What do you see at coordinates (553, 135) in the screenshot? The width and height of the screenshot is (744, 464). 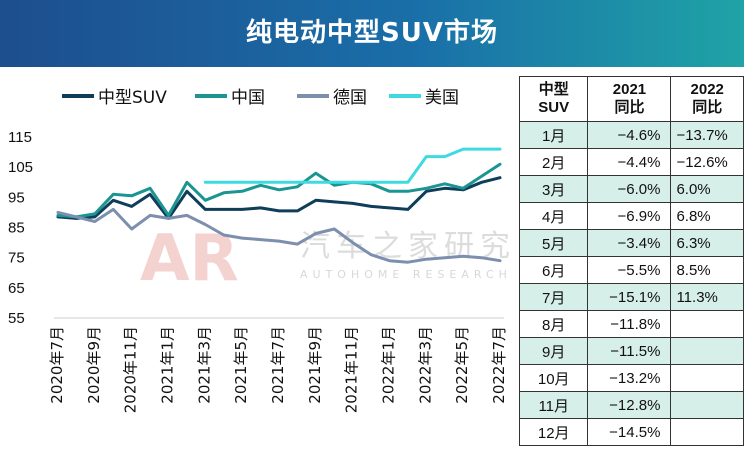 I see `table-cell-month: 1月` at bounding box center [553, 135].